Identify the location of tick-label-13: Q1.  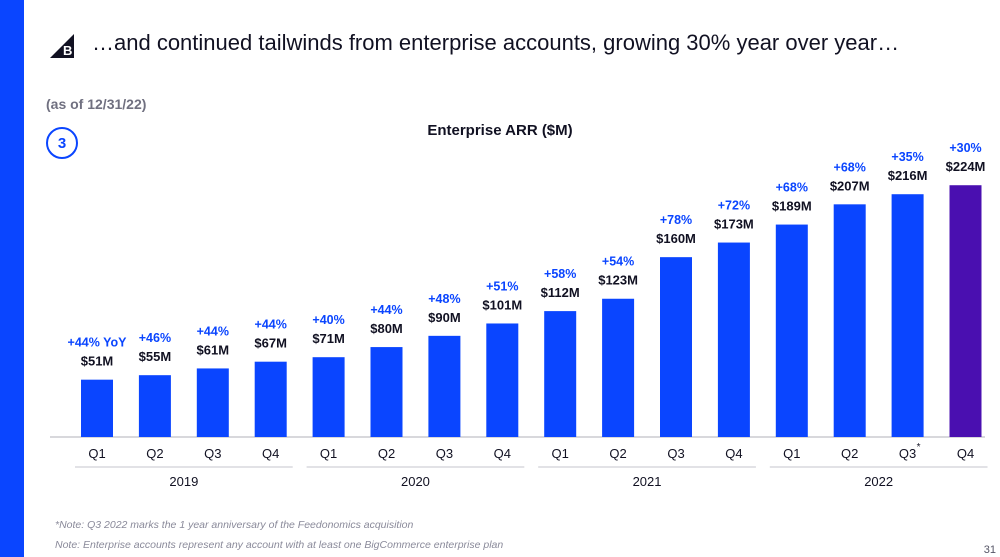
(791, 453).